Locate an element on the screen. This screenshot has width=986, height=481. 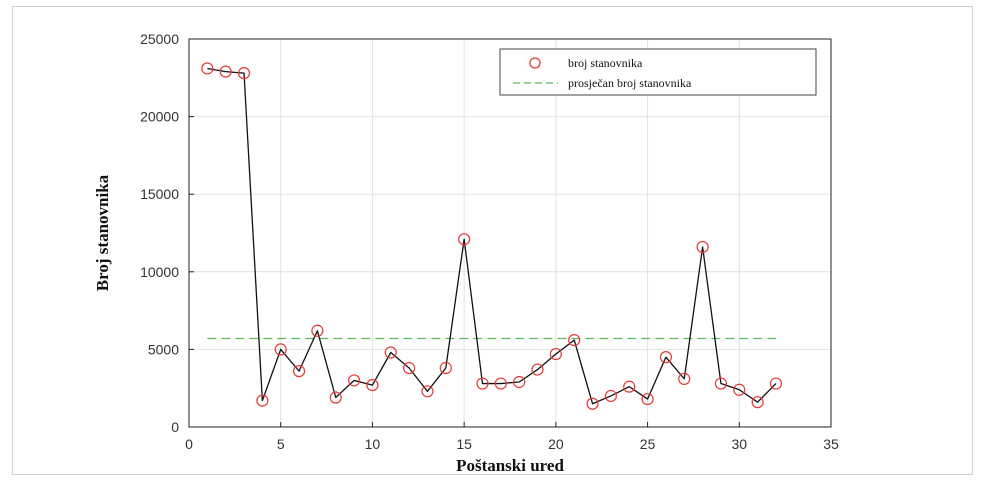
legend-box is located at coordinates (658, 72).